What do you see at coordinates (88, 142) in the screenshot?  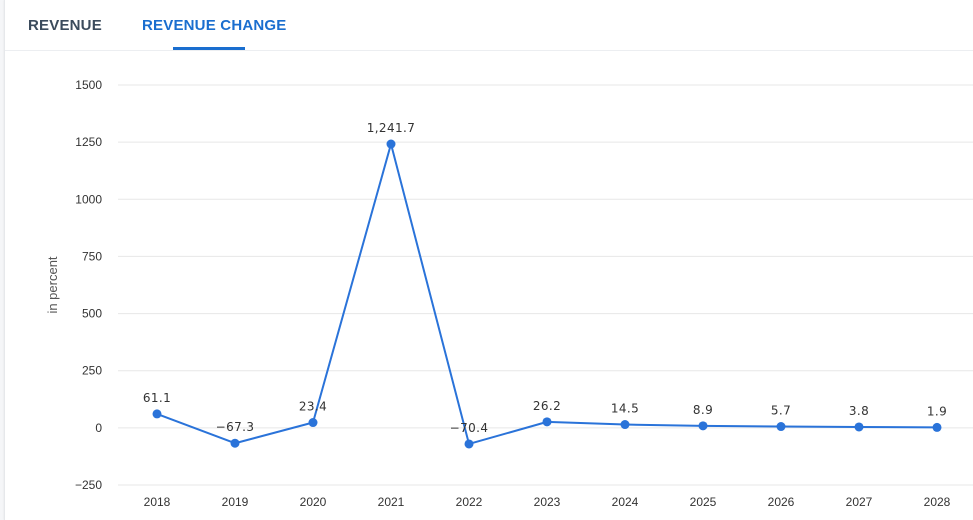 I see `y-tick-label: 1250` at bounding box center [88, 142].